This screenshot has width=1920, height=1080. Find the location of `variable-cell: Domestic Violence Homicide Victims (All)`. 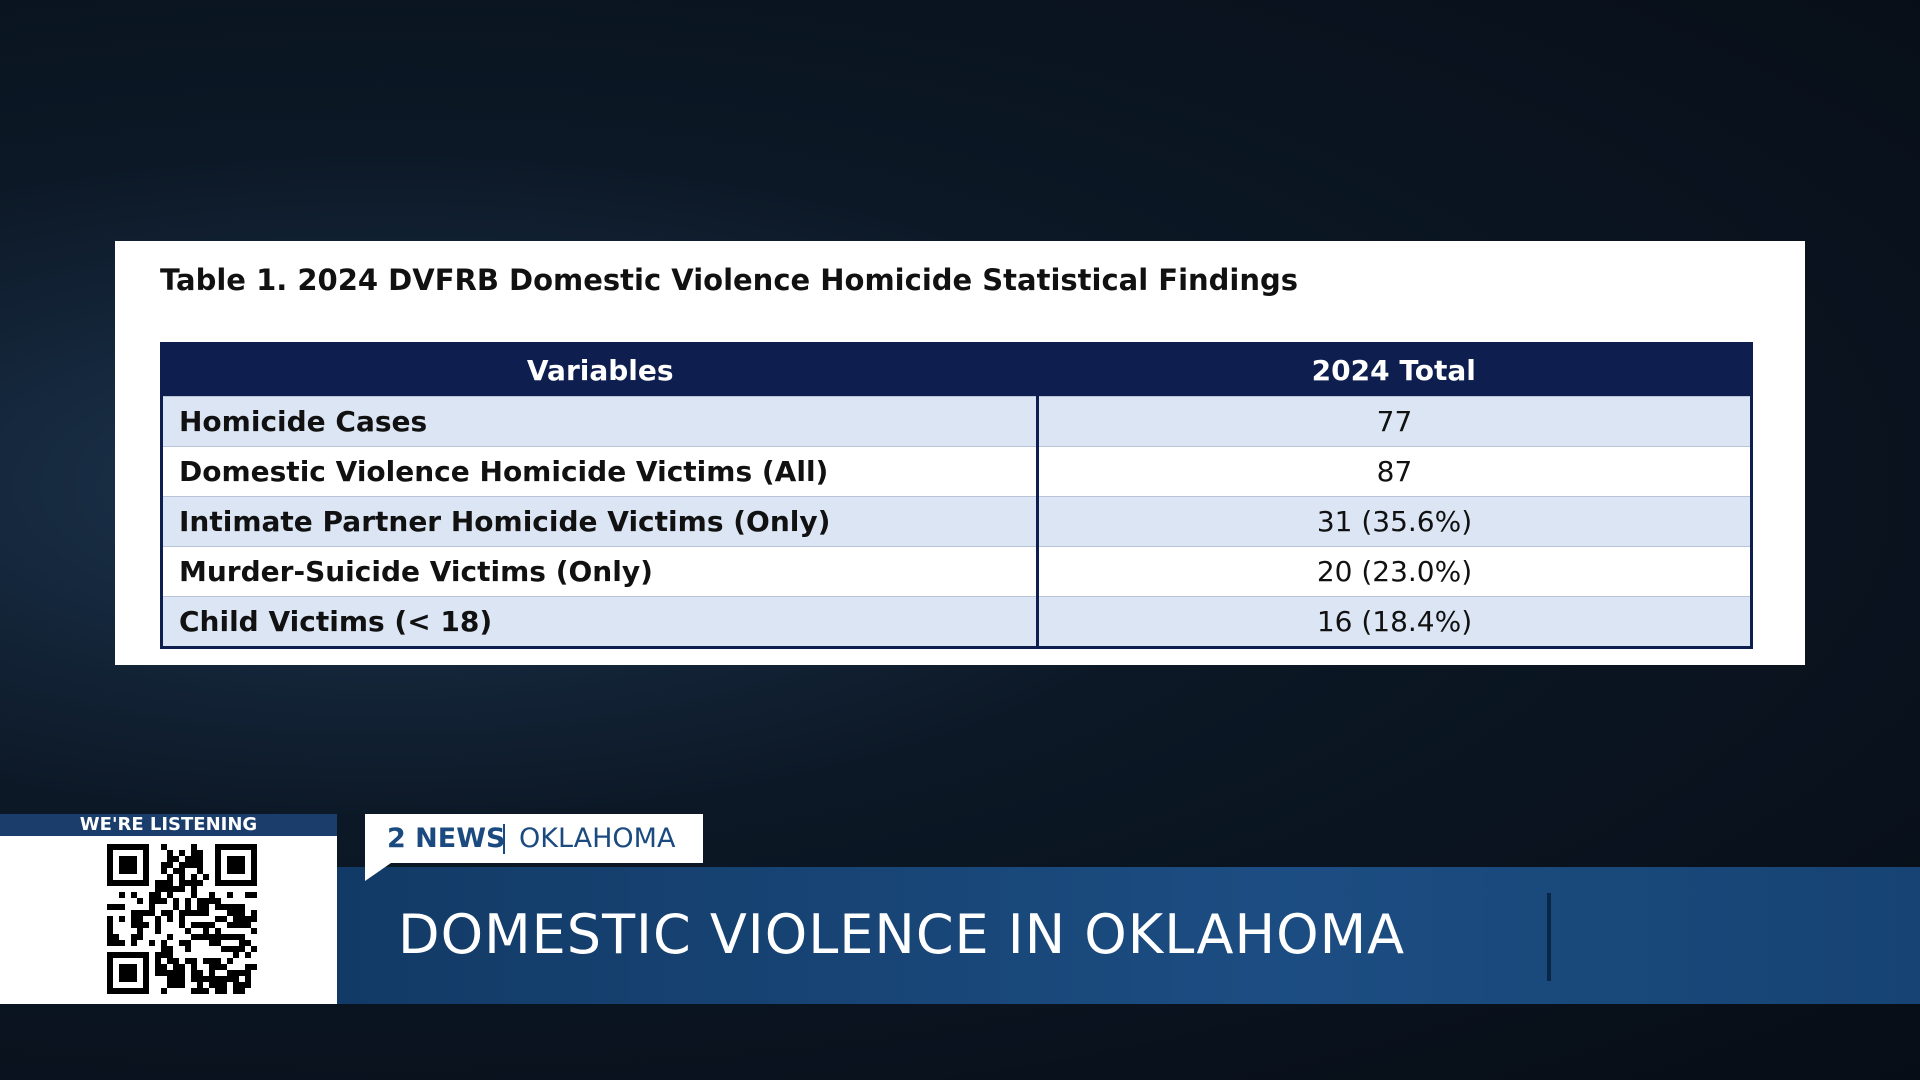

variable-cell: Domestic Violence Homicide Victims (All) is located at coordinates (600, 471).